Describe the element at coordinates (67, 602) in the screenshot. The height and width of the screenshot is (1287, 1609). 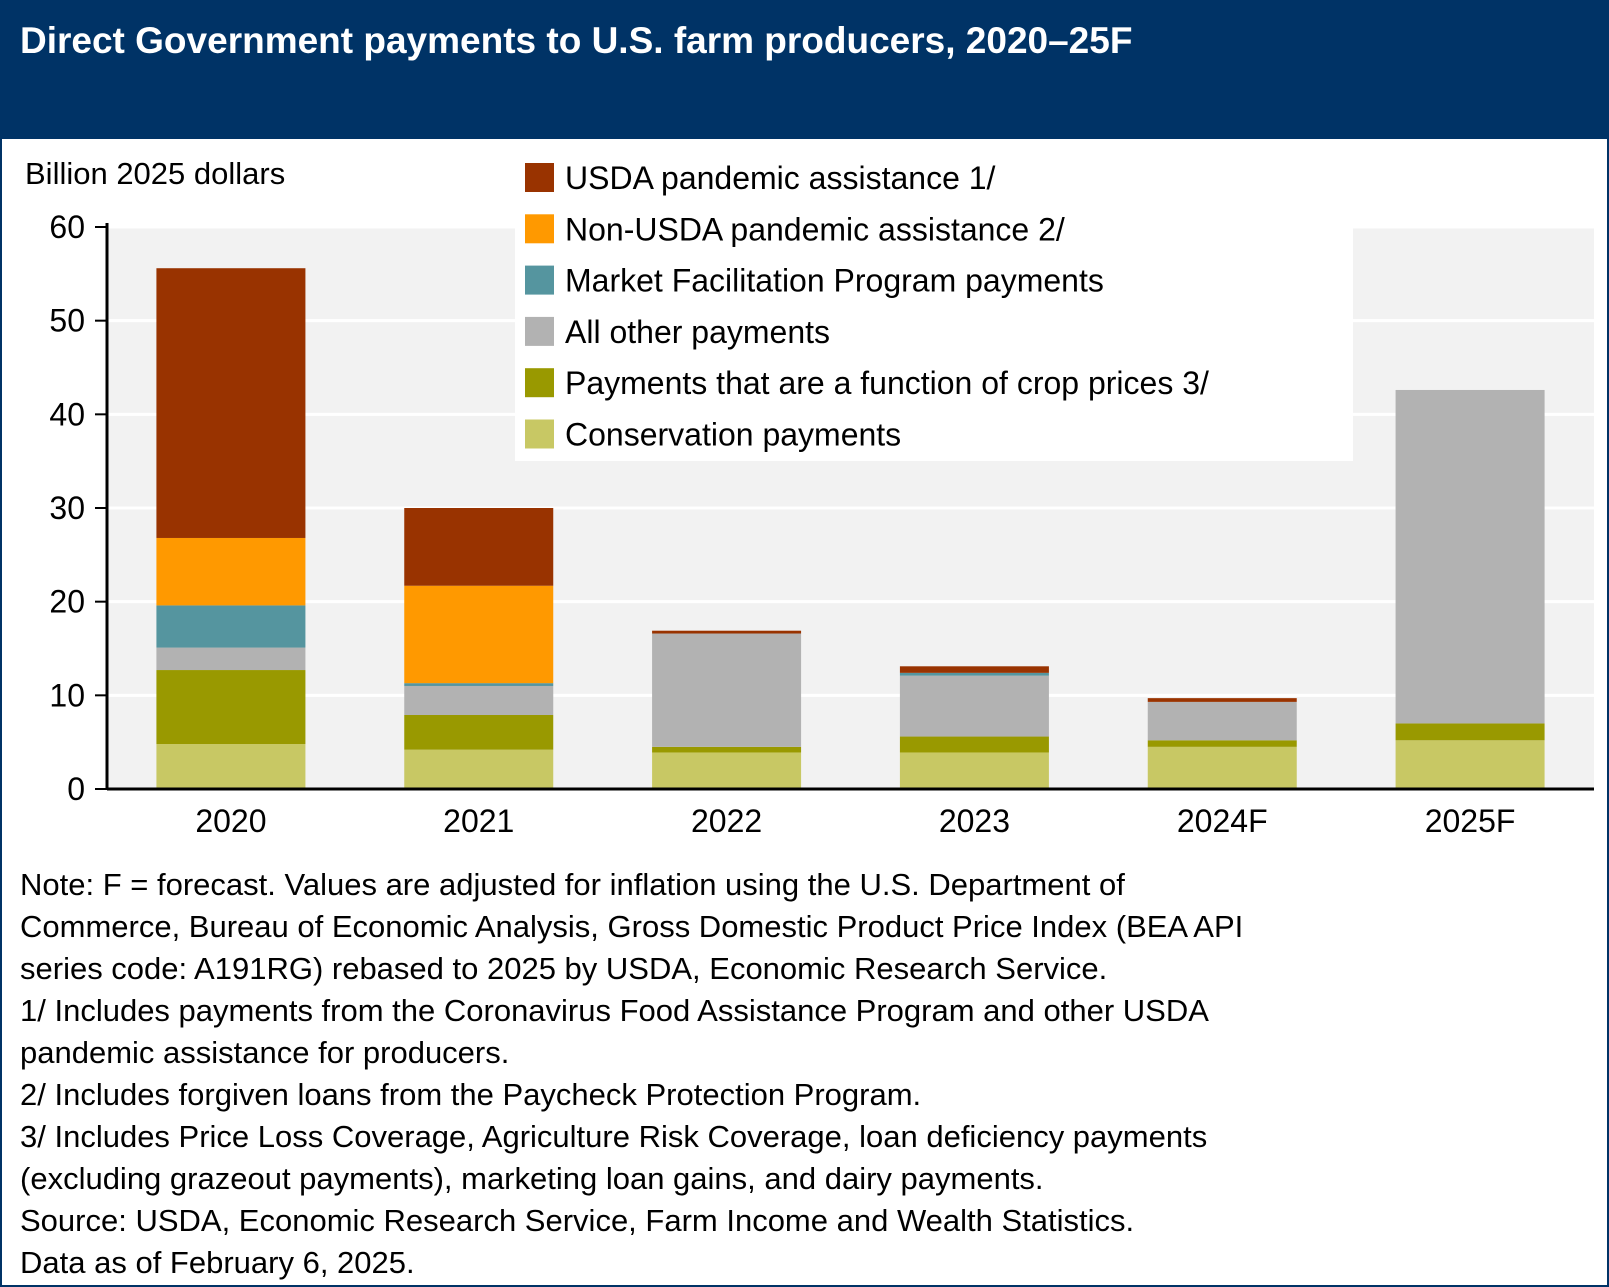
I see `y-tick-label: 20` at that location.